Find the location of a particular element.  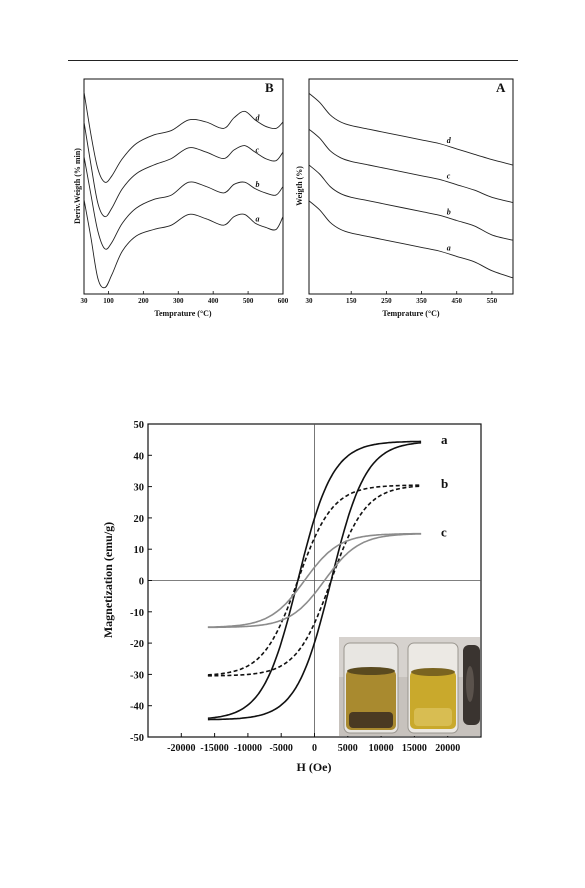

y-tick-label: -20 is located at coordinates (137, 644).